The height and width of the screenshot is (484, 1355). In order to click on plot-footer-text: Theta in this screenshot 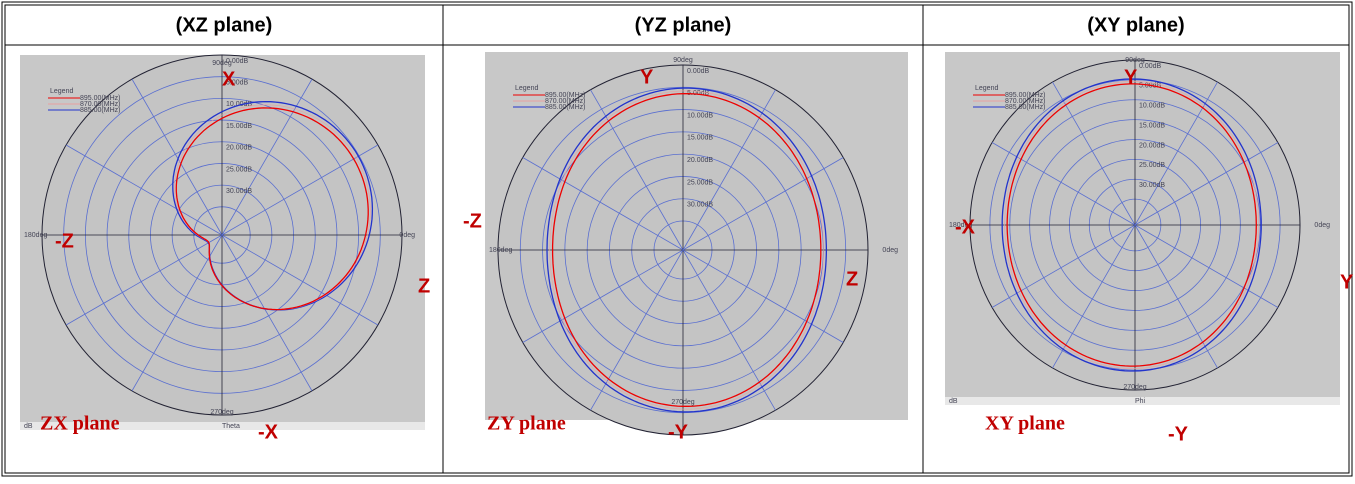, I will do `click(231, 426)`.